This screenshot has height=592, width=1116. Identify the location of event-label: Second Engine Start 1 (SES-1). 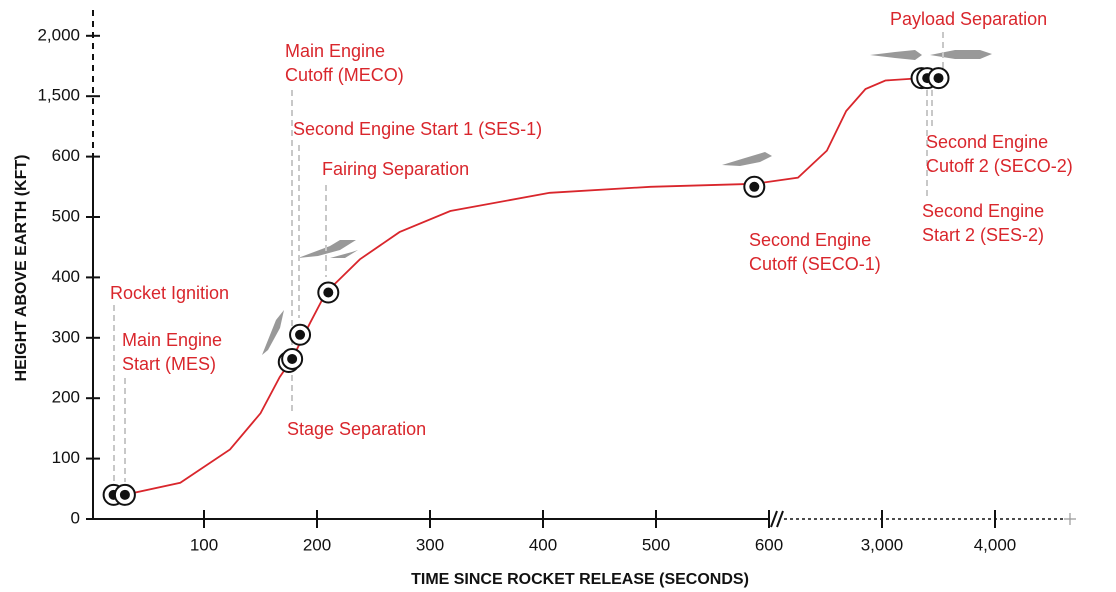
(417, 129).